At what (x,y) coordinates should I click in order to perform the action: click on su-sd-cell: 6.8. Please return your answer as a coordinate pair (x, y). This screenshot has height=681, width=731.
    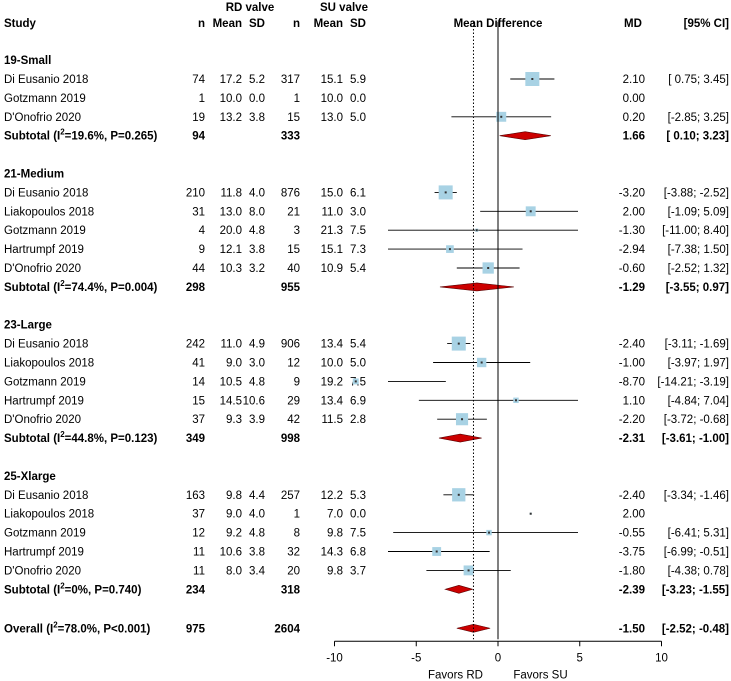
    Looking at the image, I should click on (358, 553).